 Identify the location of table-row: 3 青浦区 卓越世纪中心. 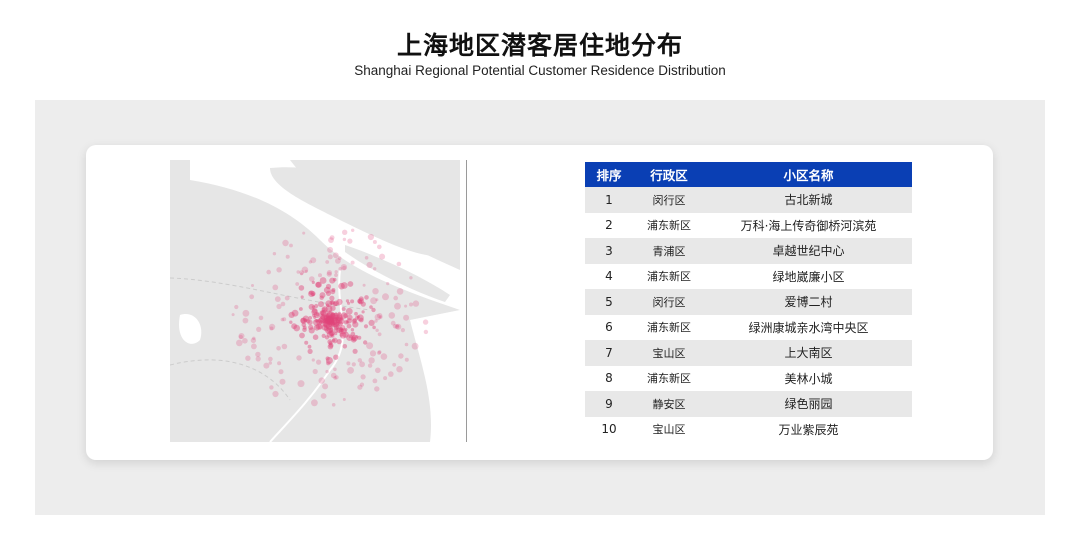
(748, 251).